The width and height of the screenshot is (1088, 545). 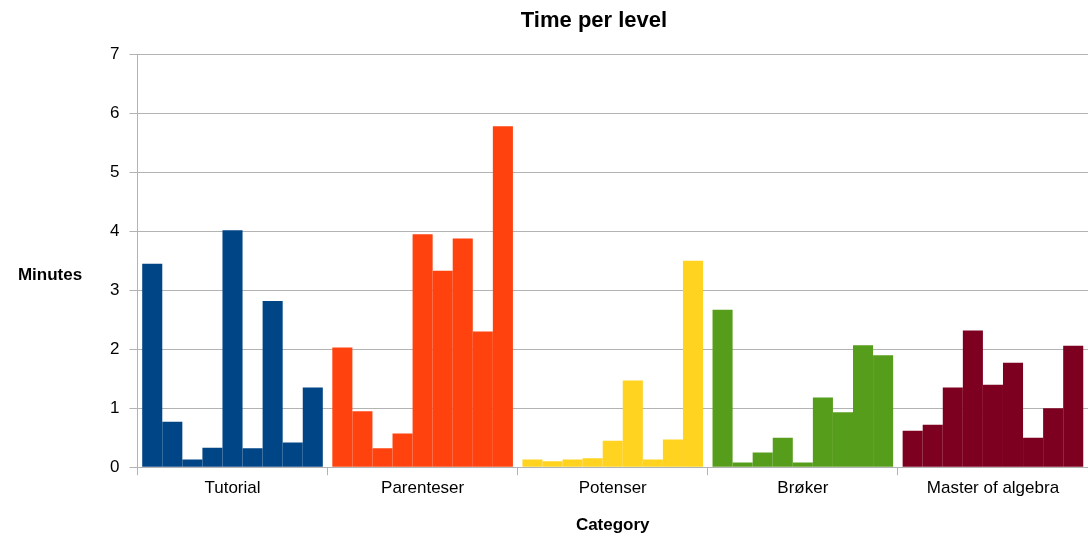 What do you see at coordinates (50, 275) in the screenshot?
I see `y-axis-title: Minutes` at bounding box center [50, 275].